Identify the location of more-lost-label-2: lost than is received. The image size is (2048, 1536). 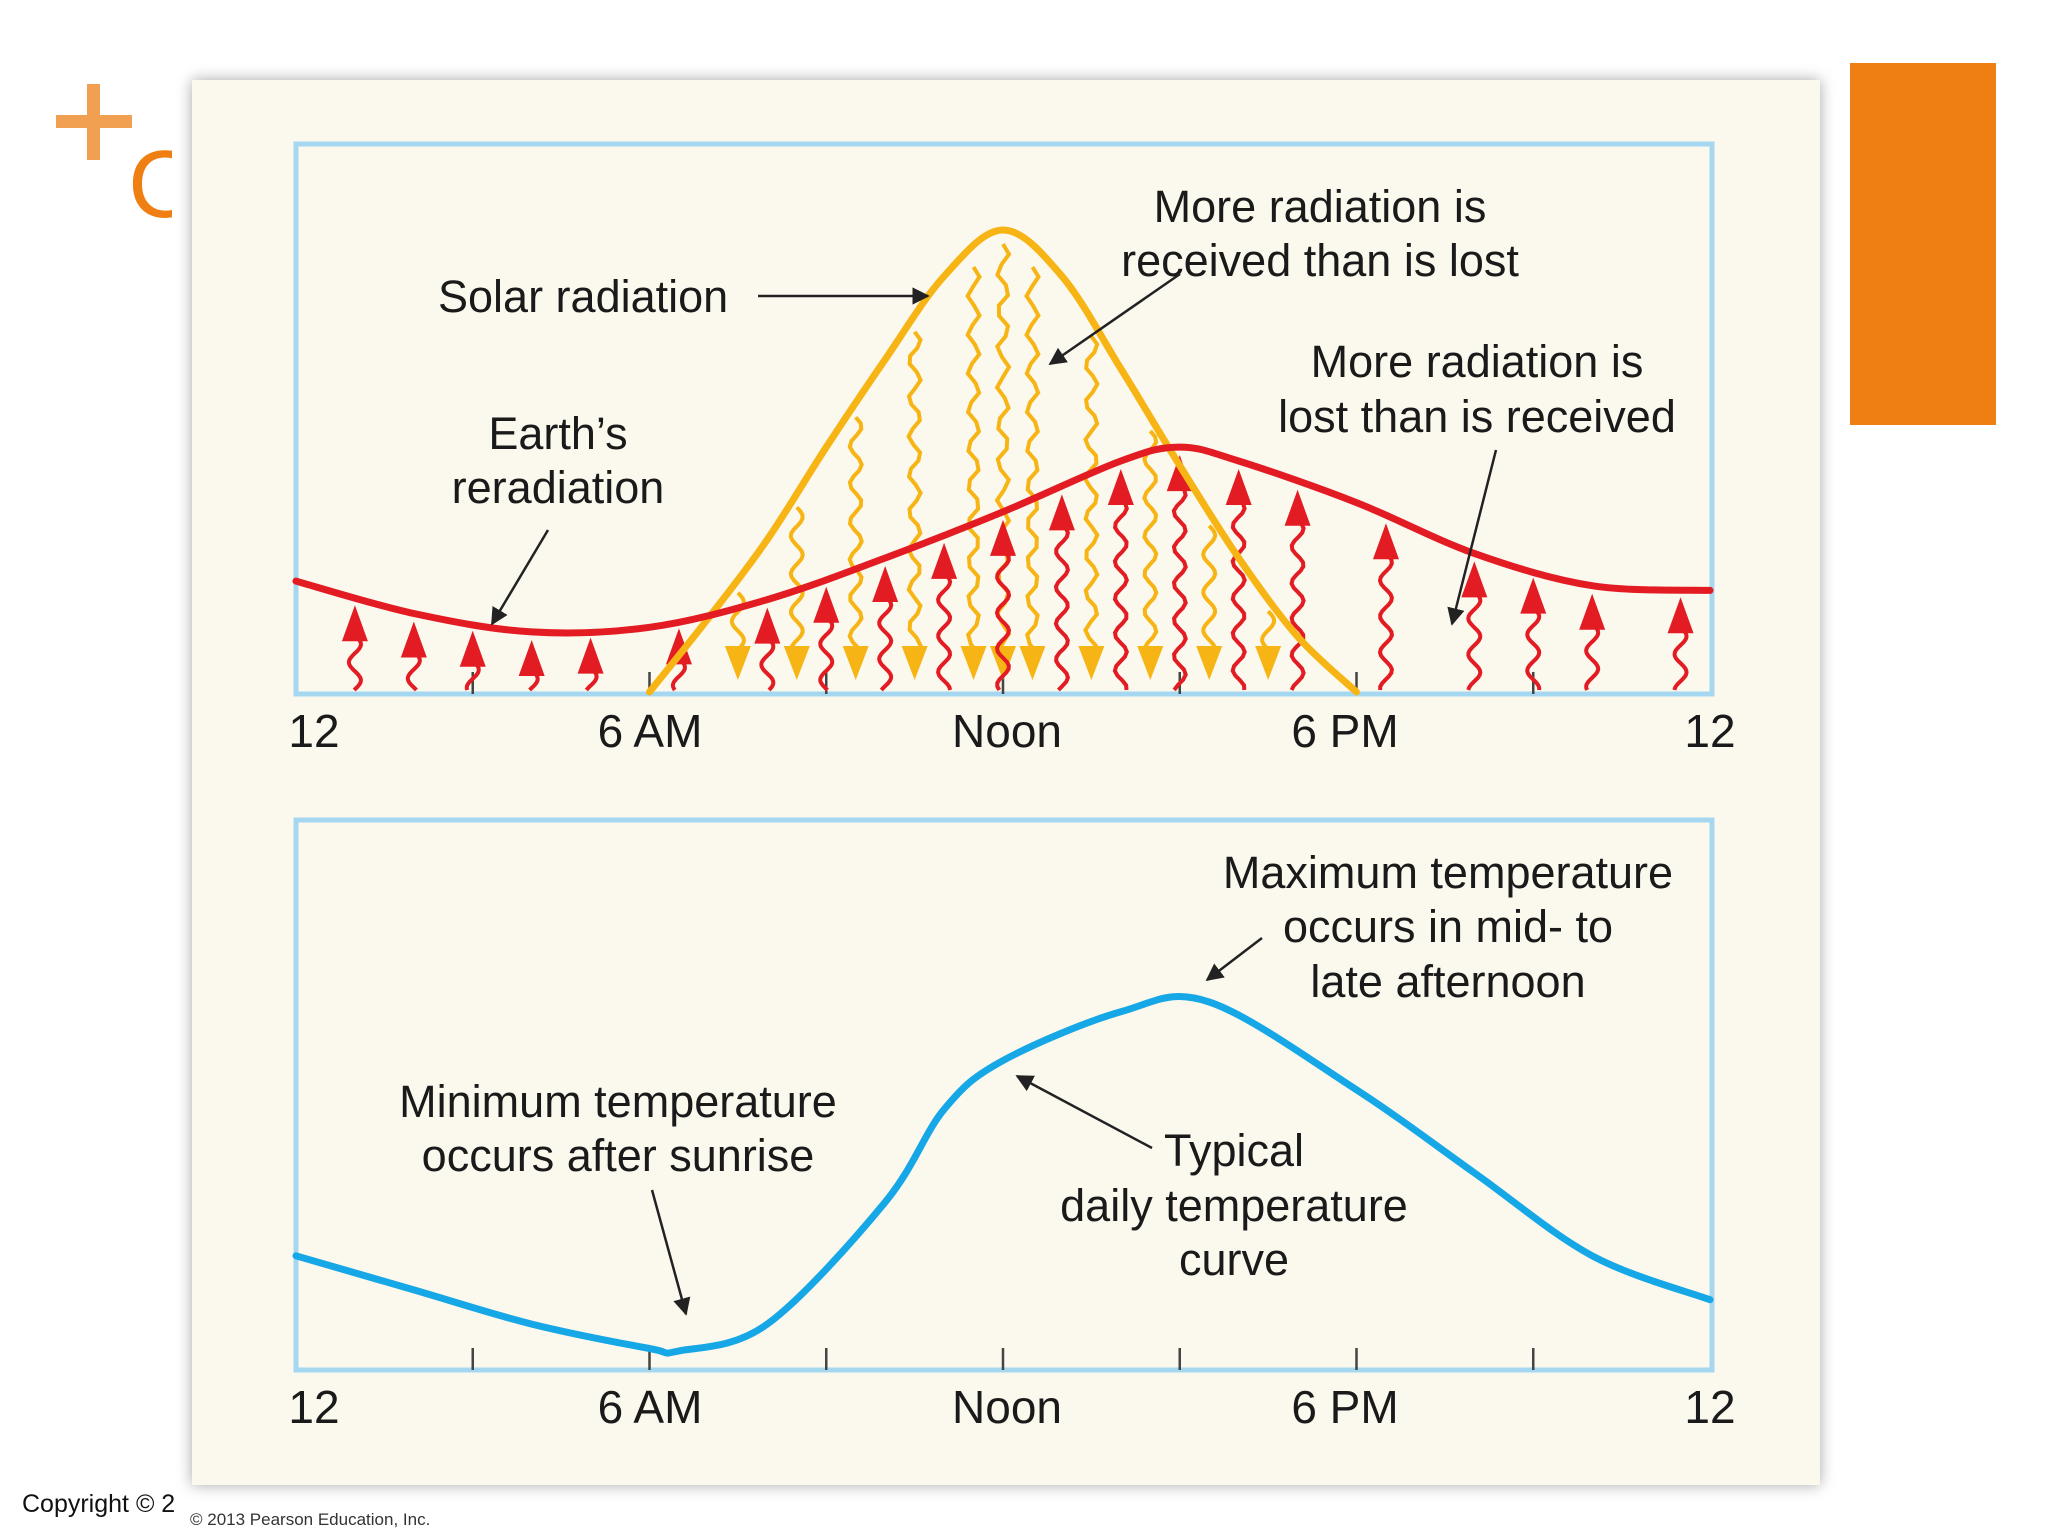
(1477, 416).